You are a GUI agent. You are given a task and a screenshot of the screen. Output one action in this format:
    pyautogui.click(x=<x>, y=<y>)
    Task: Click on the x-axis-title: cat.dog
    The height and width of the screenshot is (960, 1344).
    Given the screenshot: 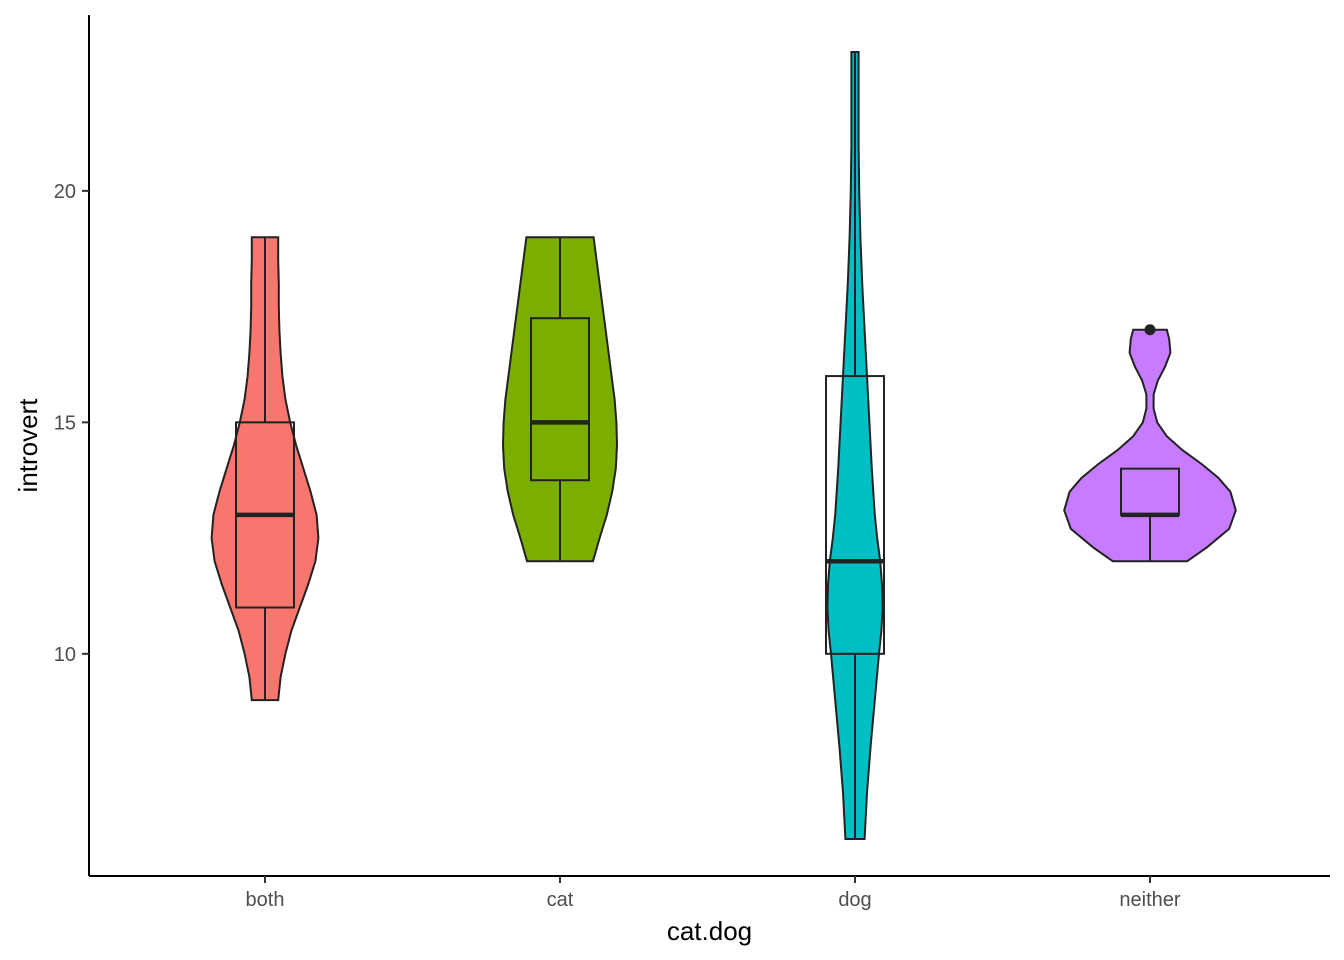 What is the action you would take?
    pyautogui.click(x=709, y=931)
    